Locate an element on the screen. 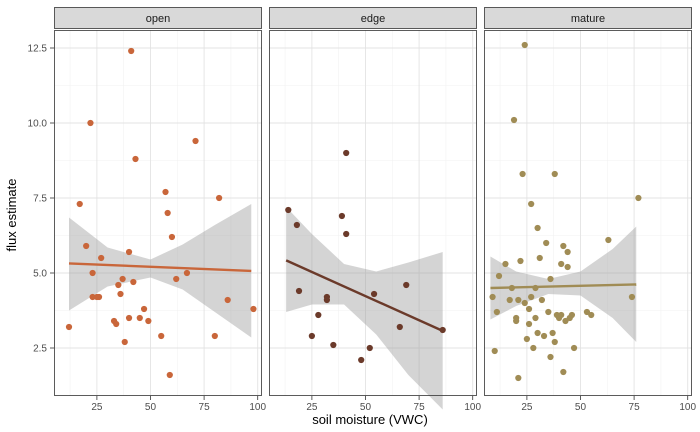  strip-background is located at coordinates (158, 18).